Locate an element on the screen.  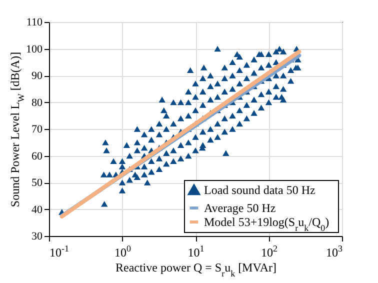
y-tick-label: 30 is located at coordinates (37, 236).